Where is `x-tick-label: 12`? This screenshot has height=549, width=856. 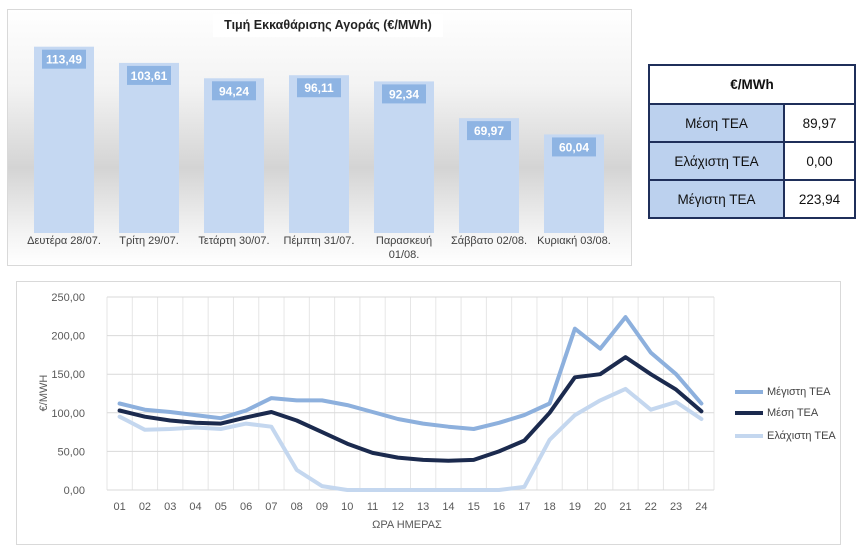
x-tick-label: 12 is located at coordinates (398, 507).